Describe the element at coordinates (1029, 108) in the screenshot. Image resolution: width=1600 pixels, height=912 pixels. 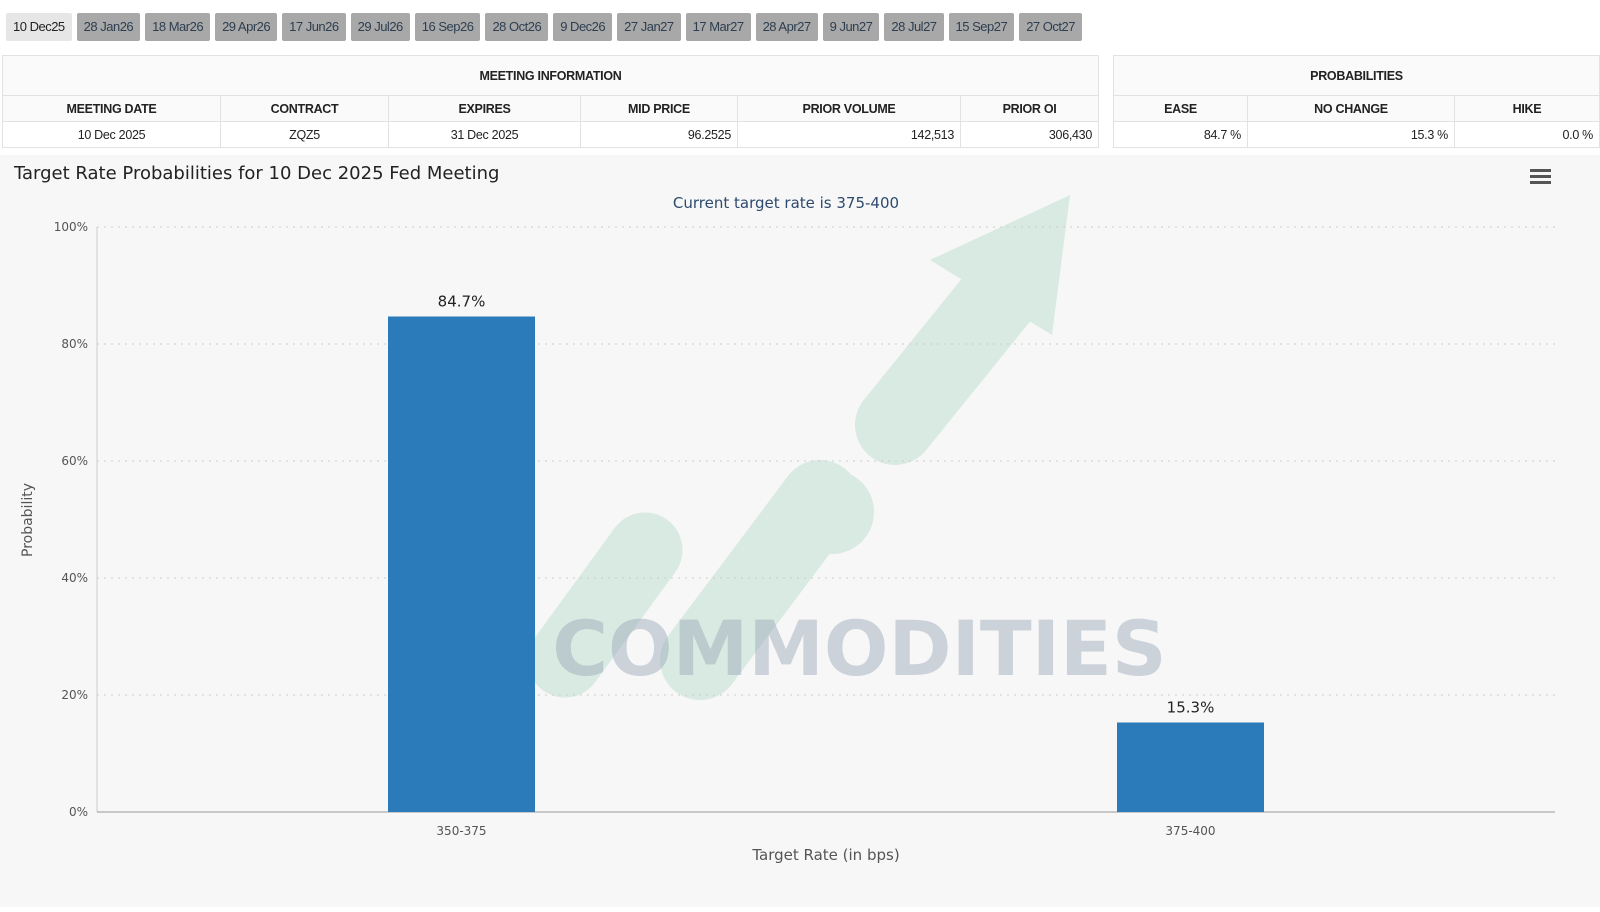
I see `col-prior-oi: PRIOR OI` at that location.